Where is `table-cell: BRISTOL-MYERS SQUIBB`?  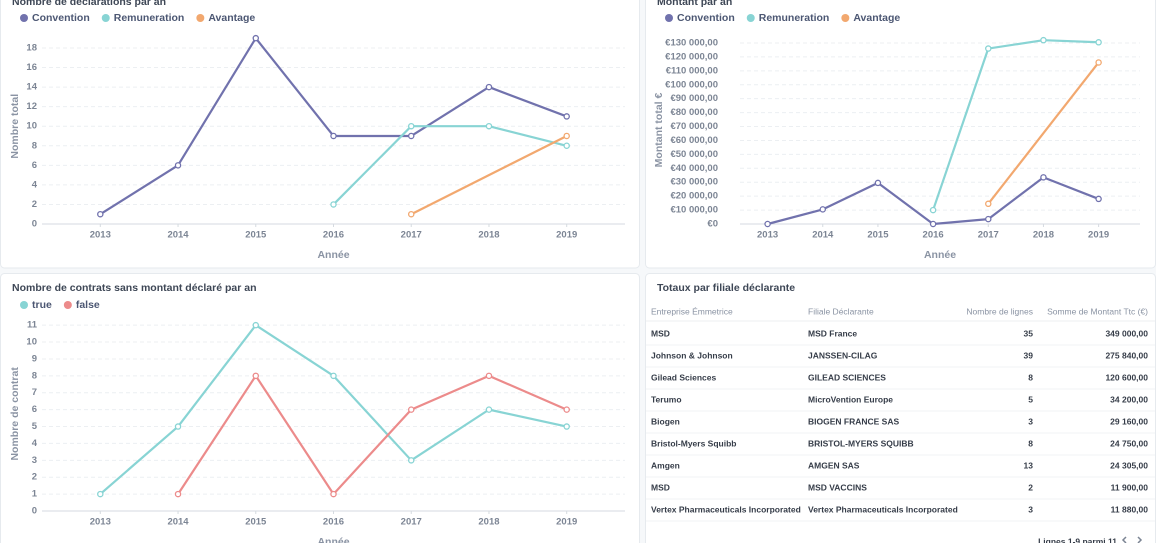 table-cell: BRISTOL-MYERS SQUIBB is located at coordinates (861, 443).